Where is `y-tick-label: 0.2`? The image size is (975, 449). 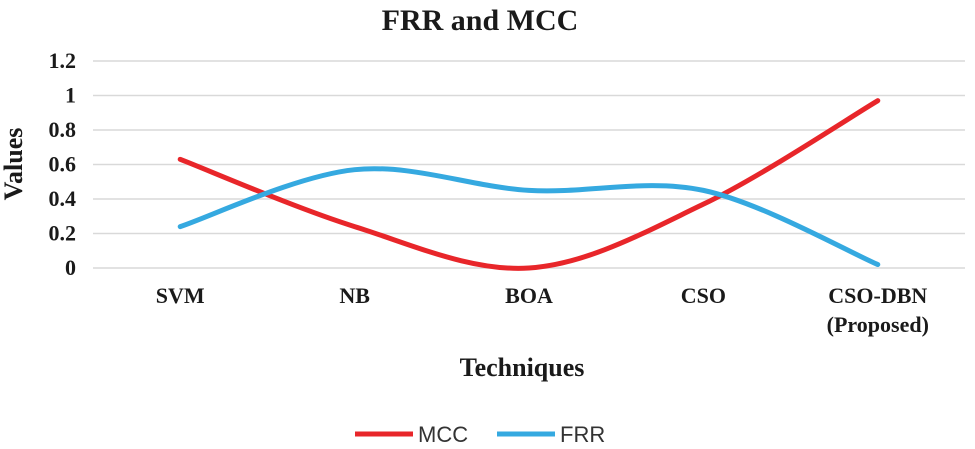 y-tick-label: 0.2 is located at coordinates (63, 233).